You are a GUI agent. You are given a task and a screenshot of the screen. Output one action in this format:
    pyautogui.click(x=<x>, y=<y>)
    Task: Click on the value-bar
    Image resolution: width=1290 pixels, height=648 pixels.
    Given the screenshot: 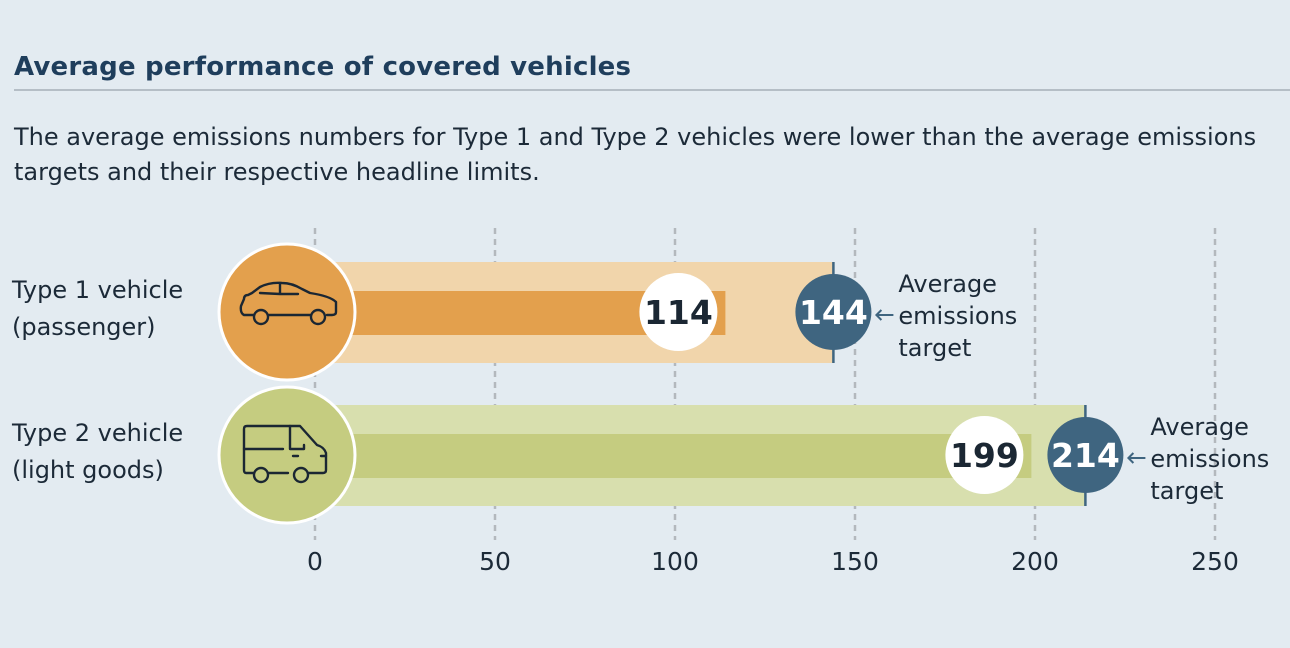 What is the action you would take?
    pyautogui.click(x=673, y=456)
    